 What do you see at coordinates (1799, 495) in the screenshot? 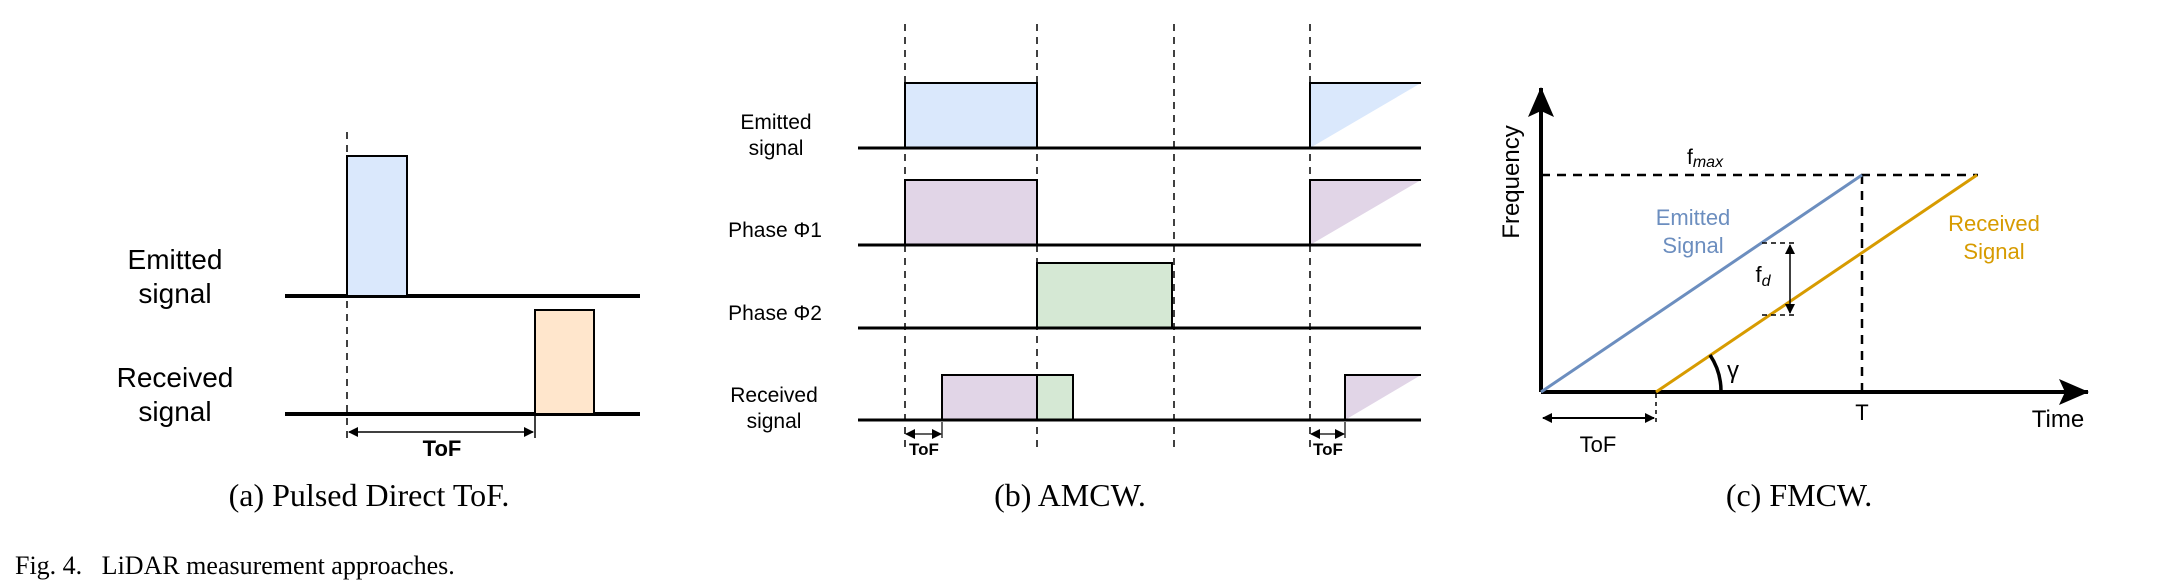
I see `caption-c: (c) FMCW.` at bounding box center [1799, 495].